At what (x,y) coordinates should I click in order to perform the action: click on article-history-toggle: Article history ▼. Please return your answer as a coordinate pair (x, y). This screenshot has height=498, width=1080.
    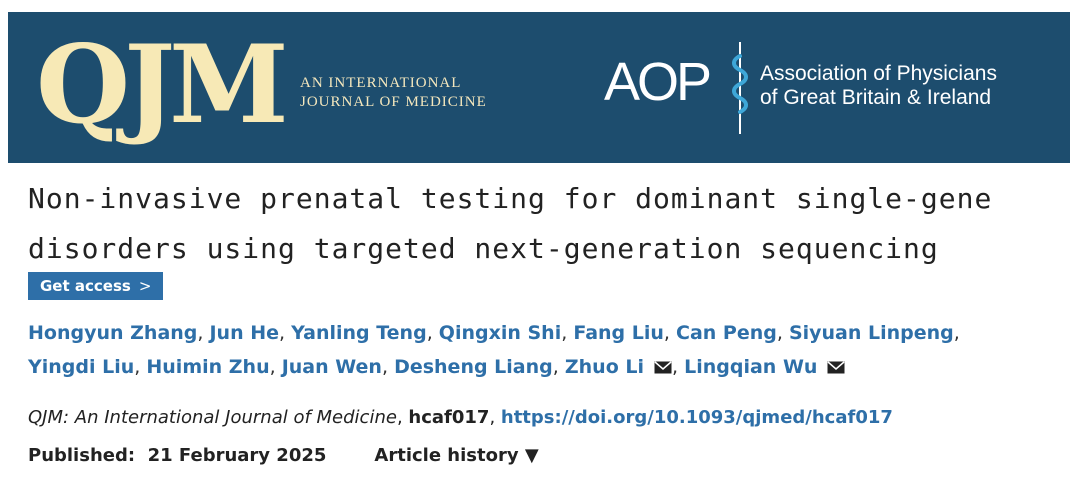
    Looking at the image, I should click on (456, 456).